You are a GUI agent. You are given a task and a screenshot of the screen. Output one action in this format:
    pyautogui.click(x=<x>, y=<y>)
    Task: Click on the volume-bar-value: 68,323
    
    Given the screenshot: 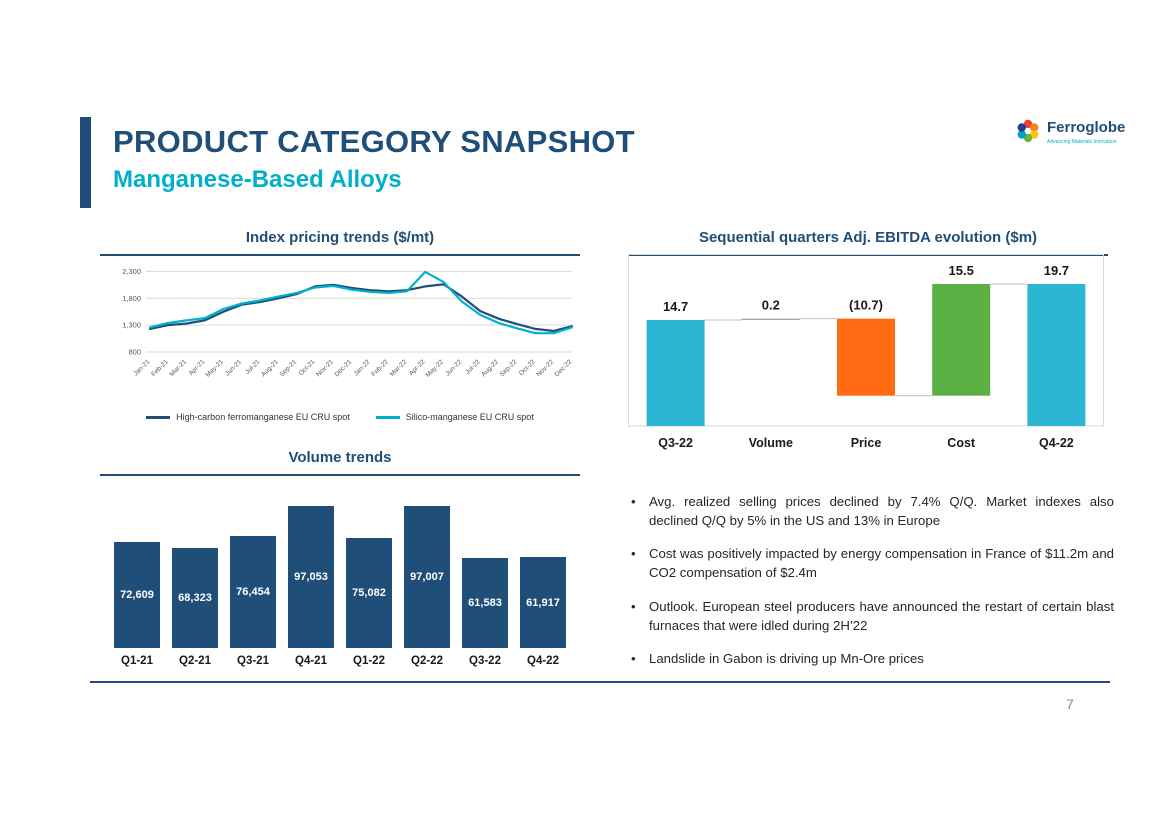 What is the action you would take?
    pyautogui.click(x=195, y=598)
    